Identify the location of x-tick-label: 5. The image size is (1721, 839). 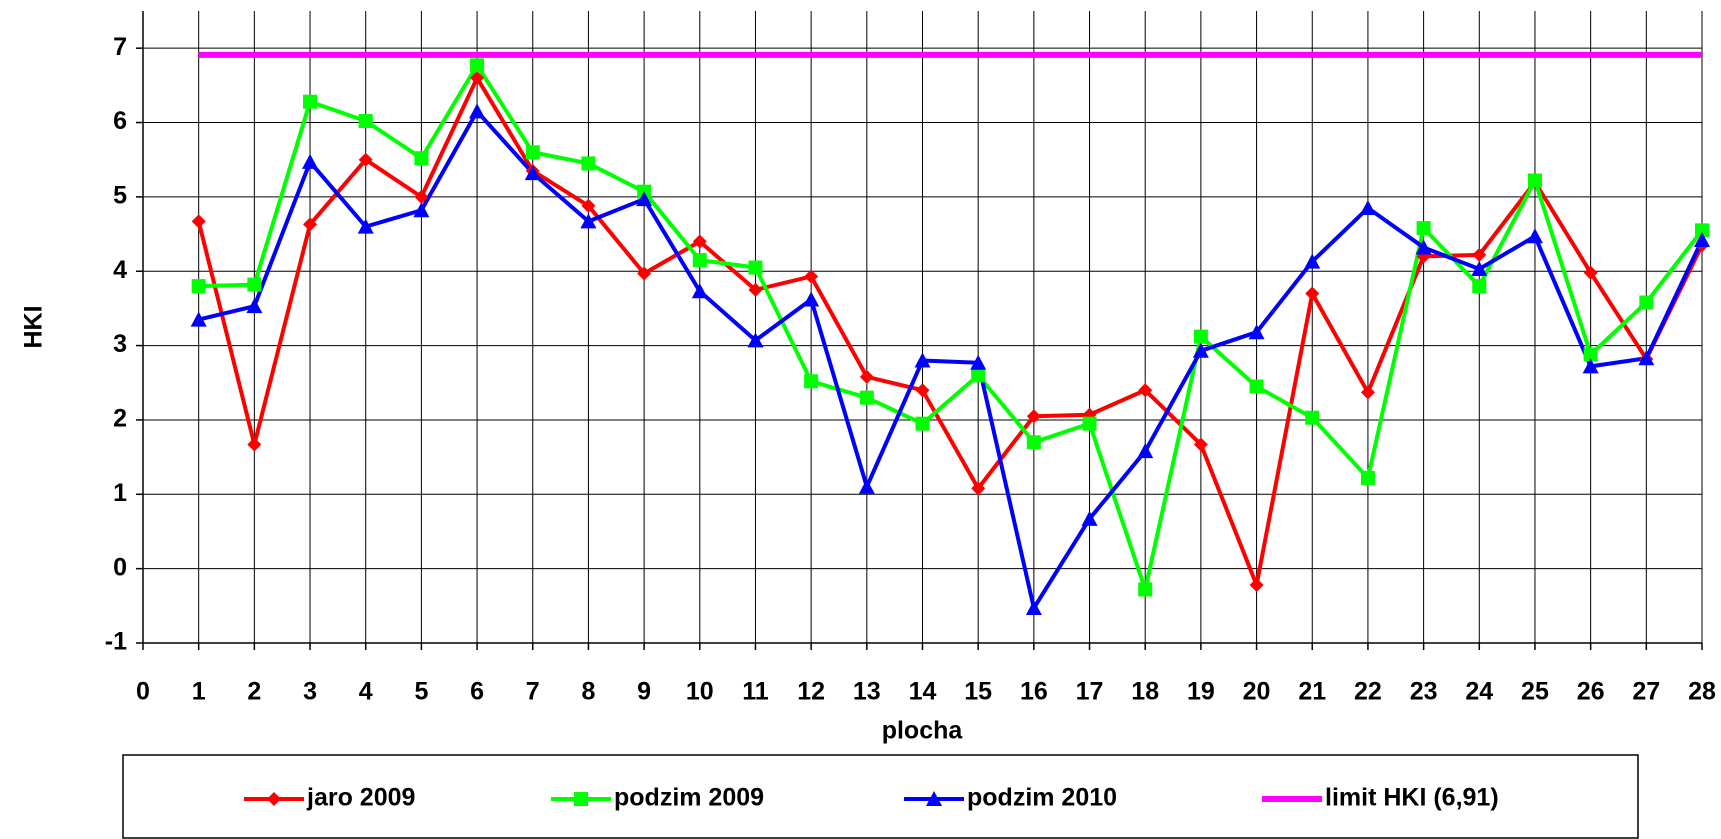
(421, 692).